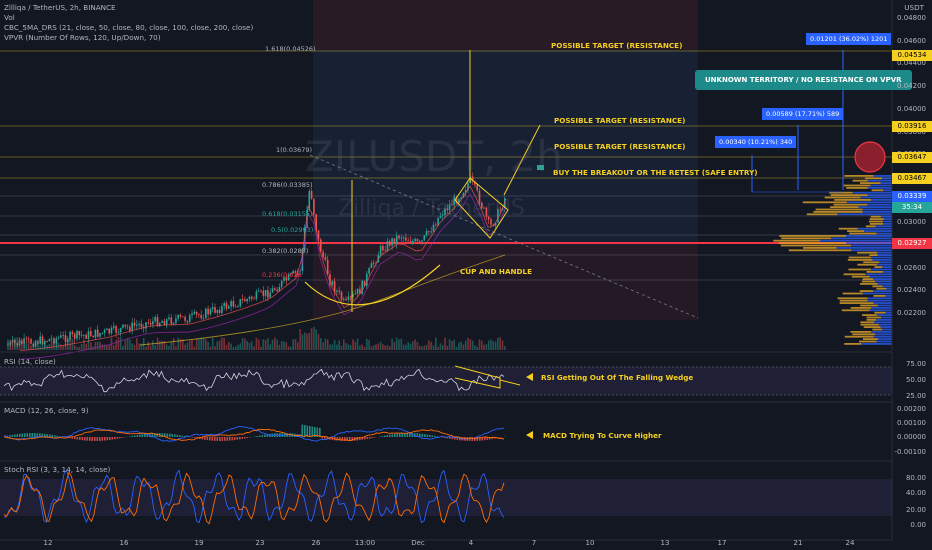 Image resolution: width=932 pixels, height=550 pixels. What do you see at coordinates (292, 230) in the screenshot?
I see `fib-05-label: 0.5(0.02993)` at bounding box center [292, 230].